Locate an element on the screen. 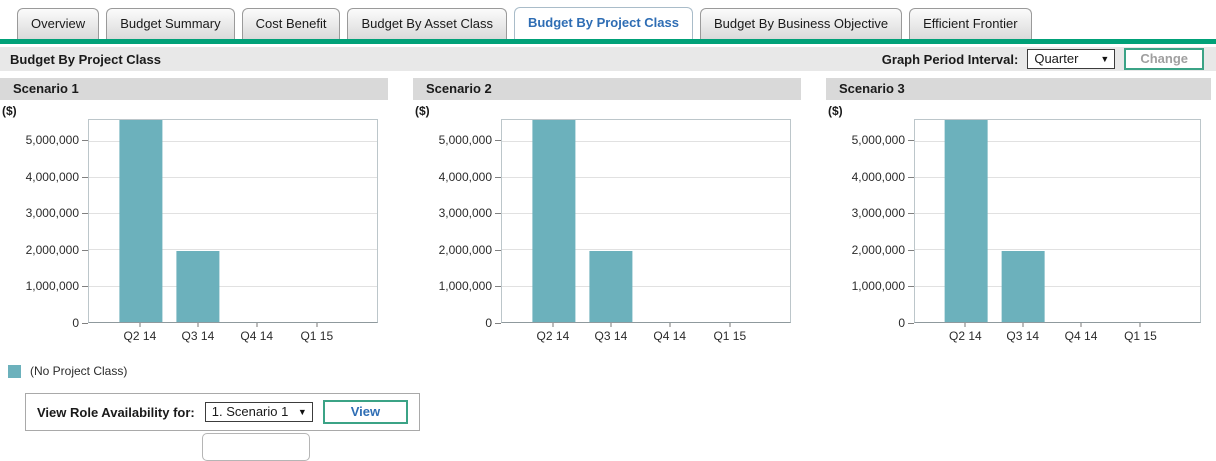  scenario-select: 1. Scenario 1 ▼ is located at coordinates (258, 412).